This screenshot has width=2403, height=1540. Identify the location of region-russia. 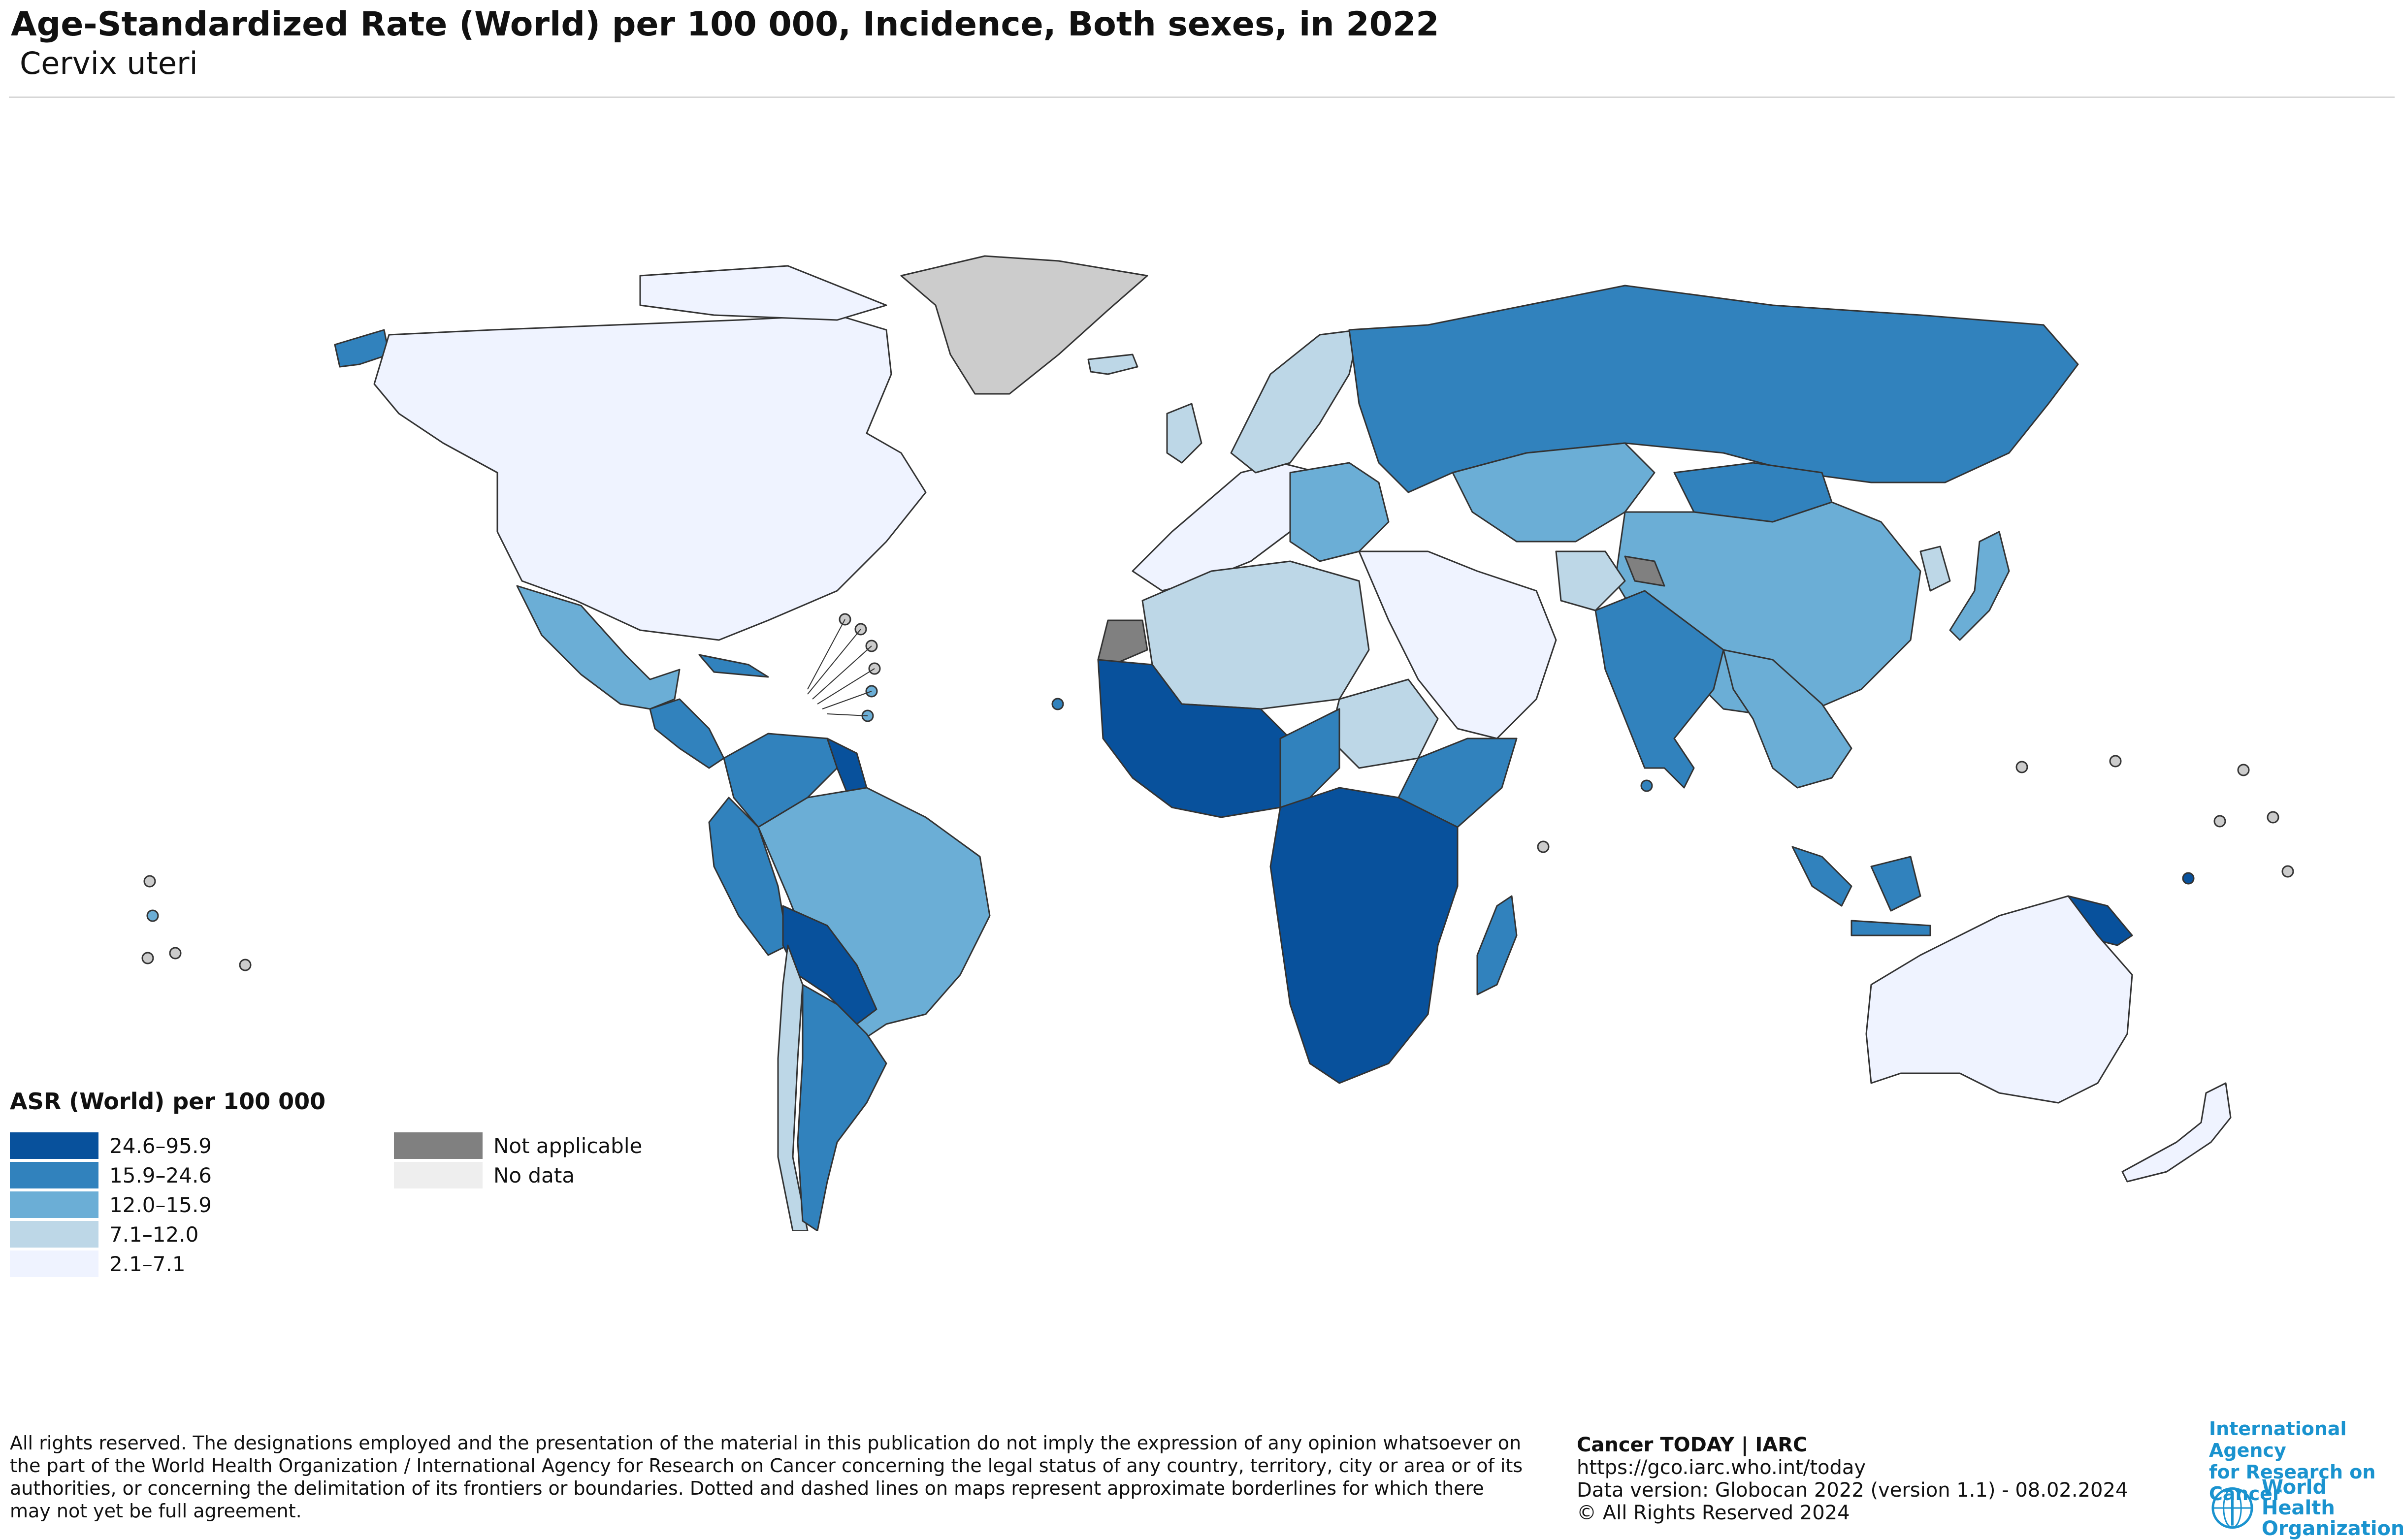
(1713, 389).